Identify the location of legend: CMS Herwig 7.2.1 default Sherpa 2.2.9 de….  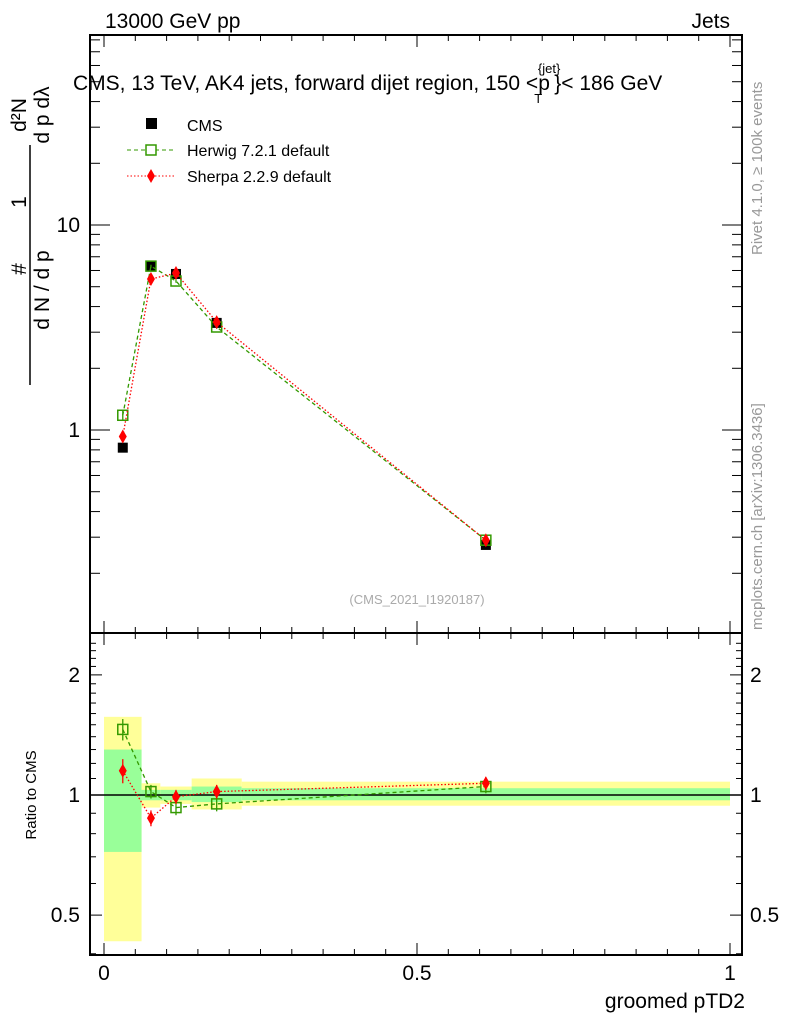
(229, 152).